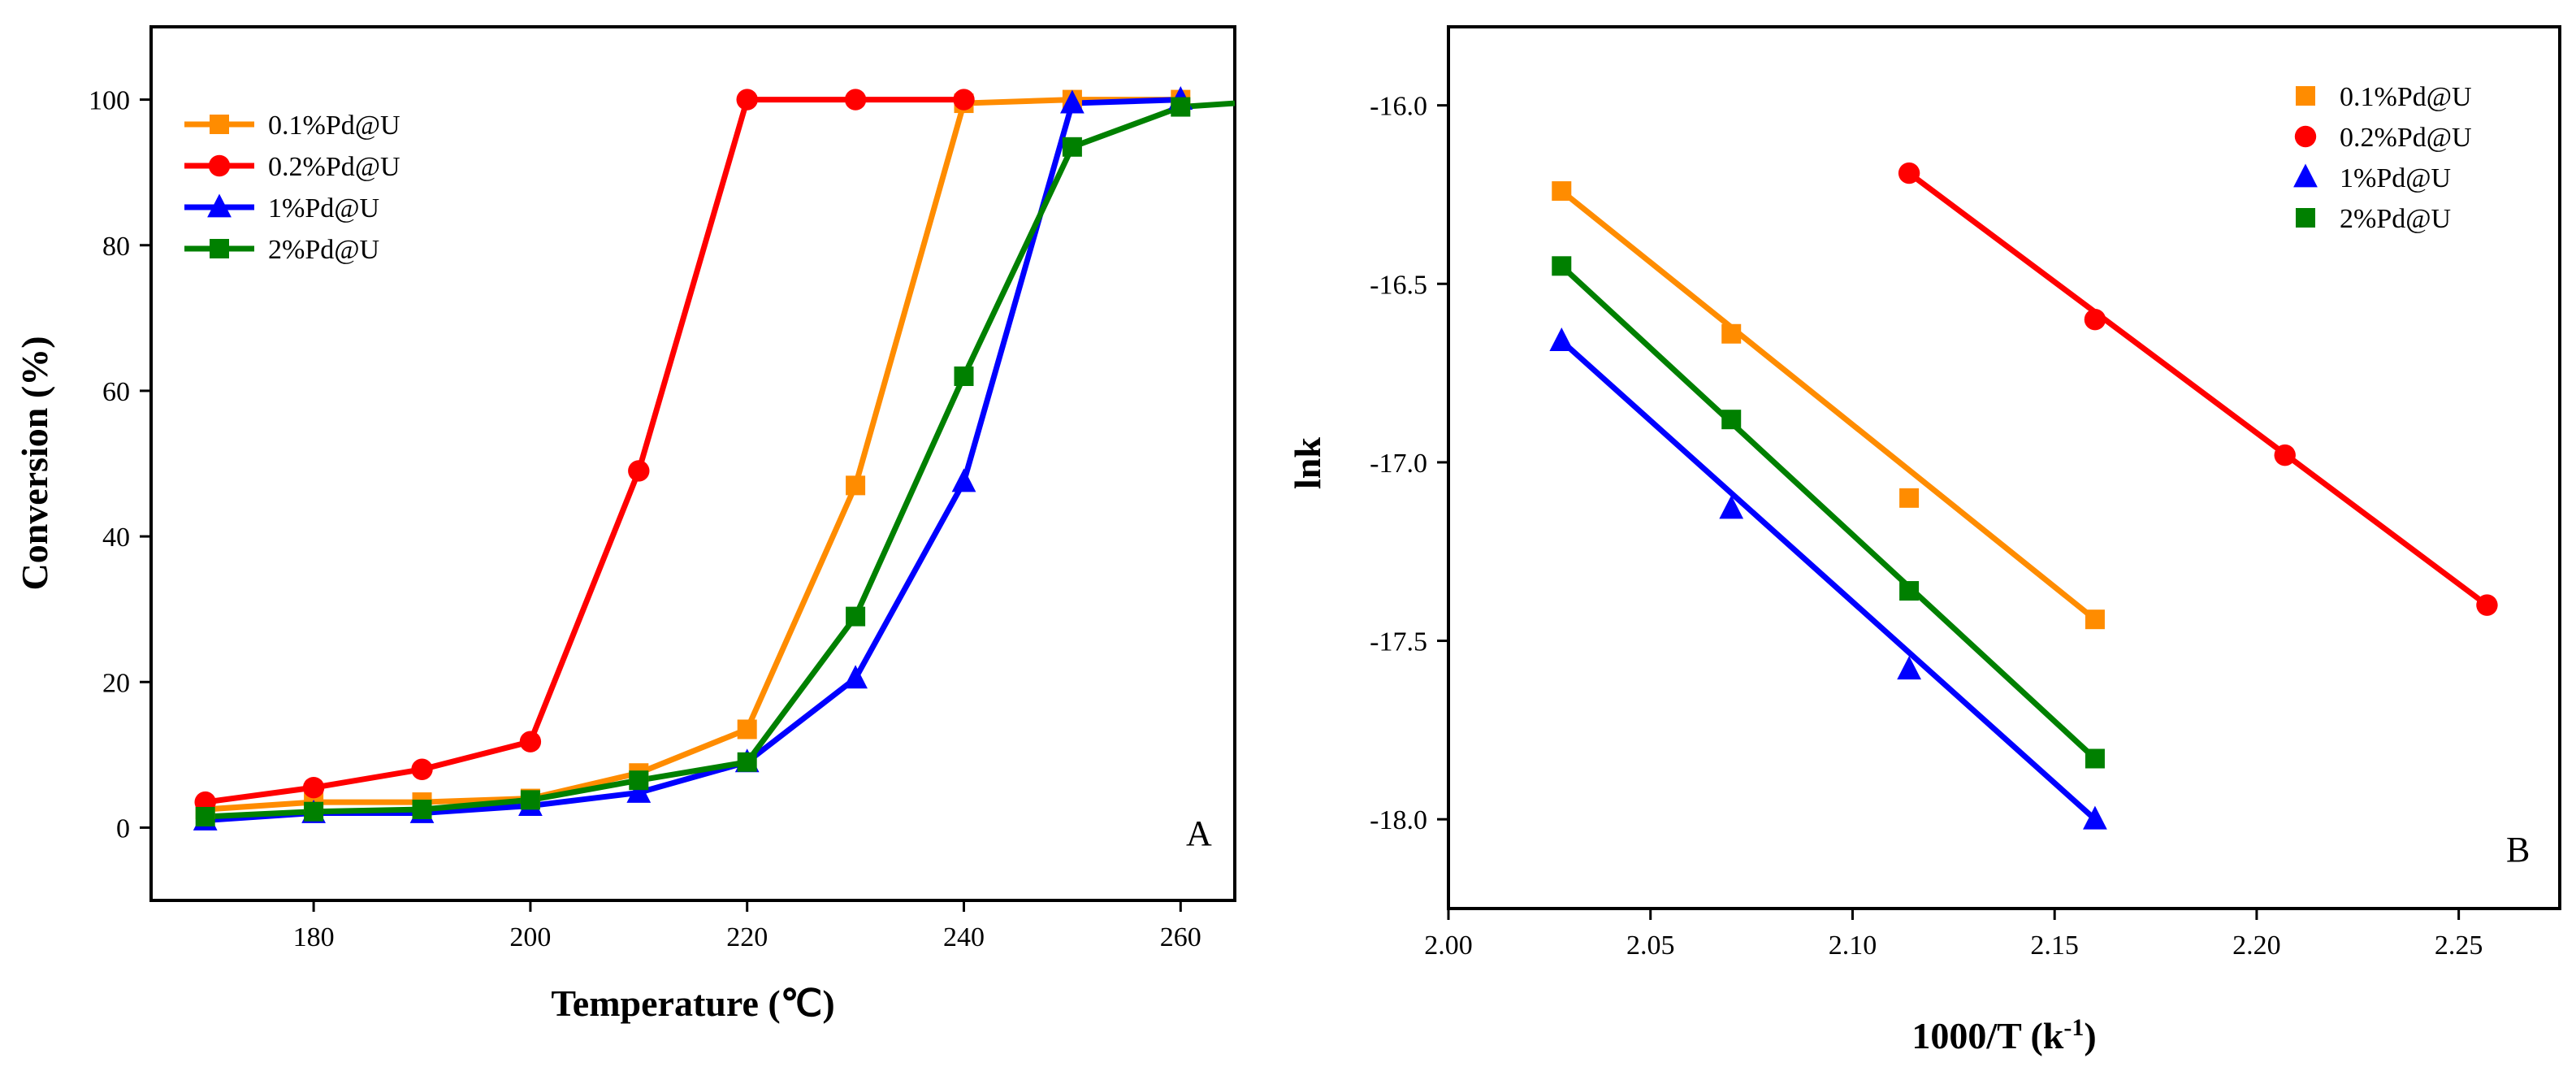 The width and height of the screenshot is (2576, 1067). Describe the element at coordinates (334, 167) in the screenshot. I see `panel-a-legend-label-0-2pctpd-u: 0.2%Pd@U` at that location.